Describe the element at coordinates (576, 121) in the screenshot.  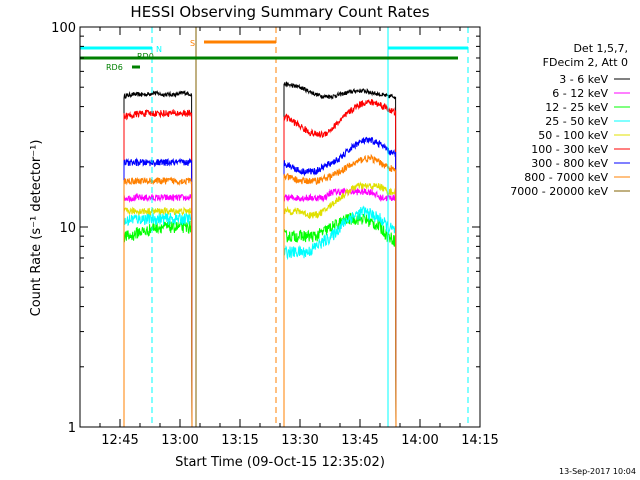
I see `legend-entry-label: 25 - 50 keV` at that location.